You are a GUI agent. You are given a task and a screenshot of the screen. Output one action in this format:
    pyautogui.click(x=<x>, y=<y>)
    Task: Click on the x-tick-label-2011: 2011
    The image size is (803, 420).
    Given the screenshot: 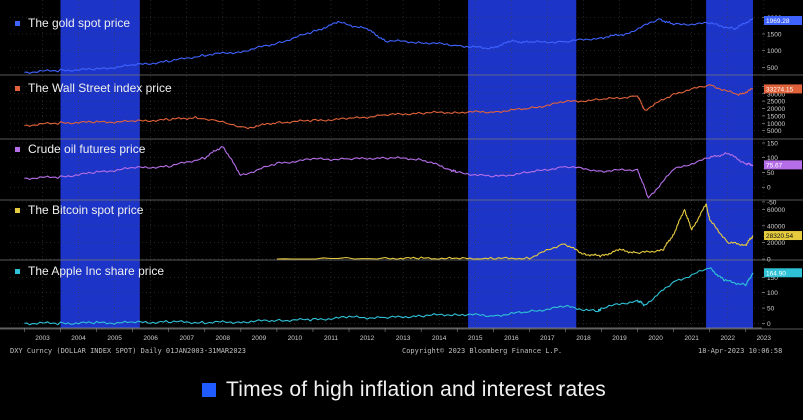 What is the action you would take?
    pyautogui.click(x=331, y=338)
    